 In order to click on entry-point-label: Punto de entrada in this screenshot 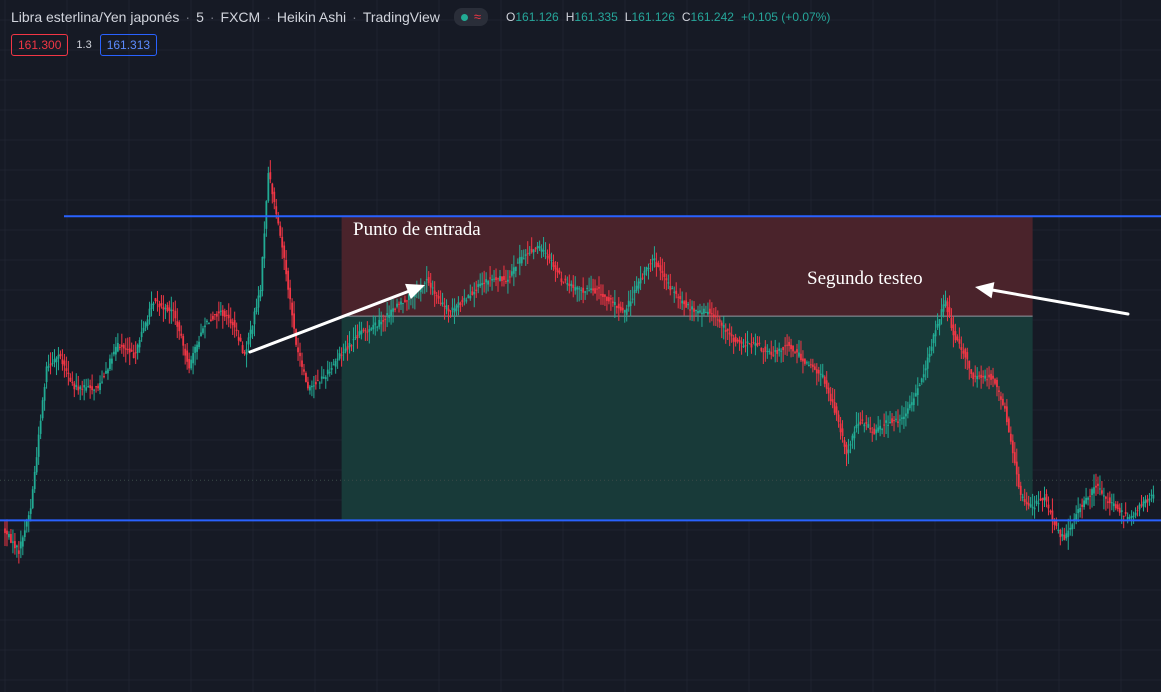, I will do `click(417, 229)`.